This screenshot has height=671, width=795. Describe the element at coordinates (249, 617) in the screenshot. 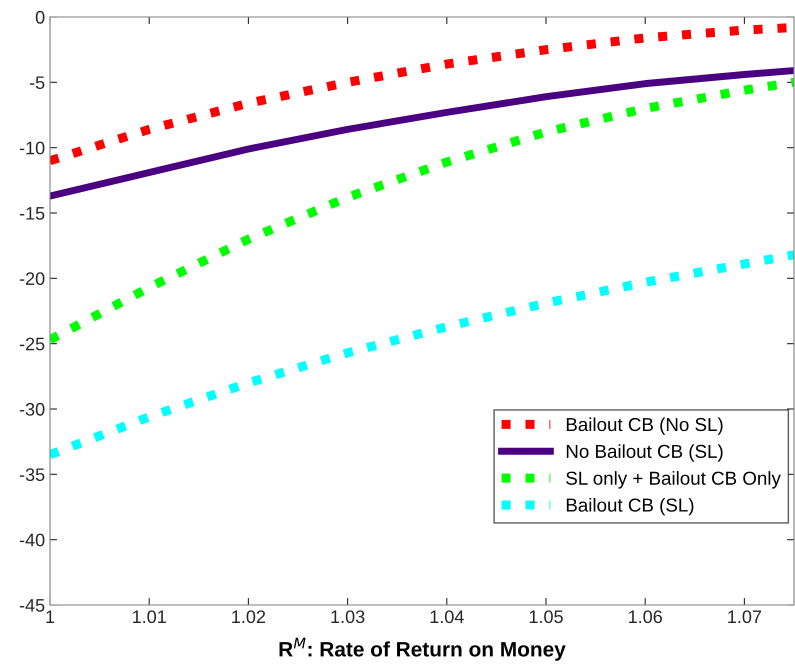

I see `x-tick-label: 1.02` at that location.